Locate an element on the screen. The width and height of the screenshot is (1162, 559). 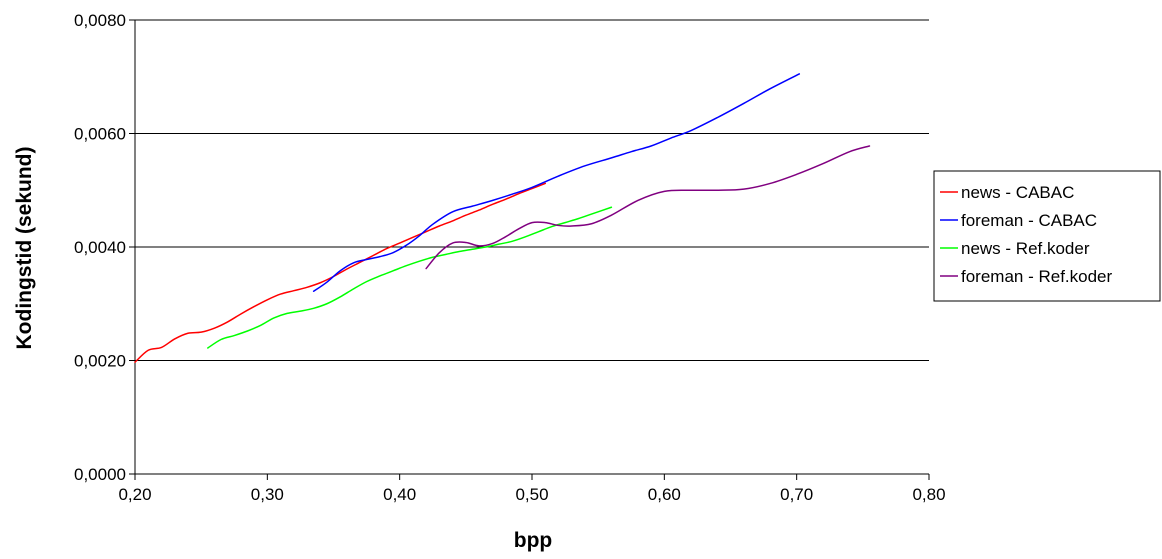
y-tick-label: 0,0000 is located at coordinates (100, 474).